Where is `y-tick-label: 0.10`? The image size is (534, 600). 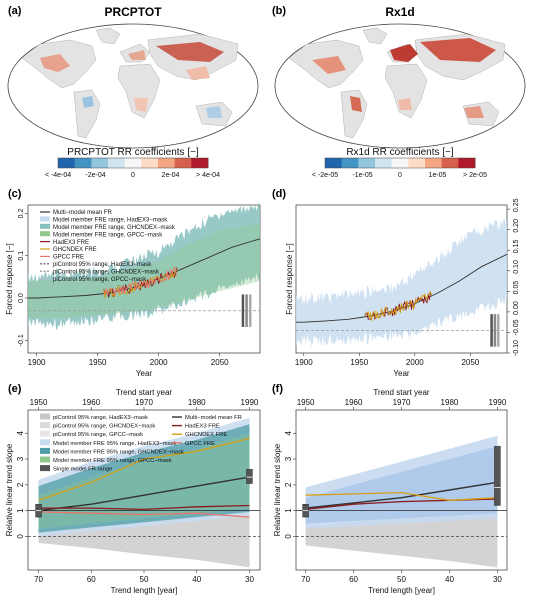
y-tick-label: 0.10 is located at coordinates (516, 267).